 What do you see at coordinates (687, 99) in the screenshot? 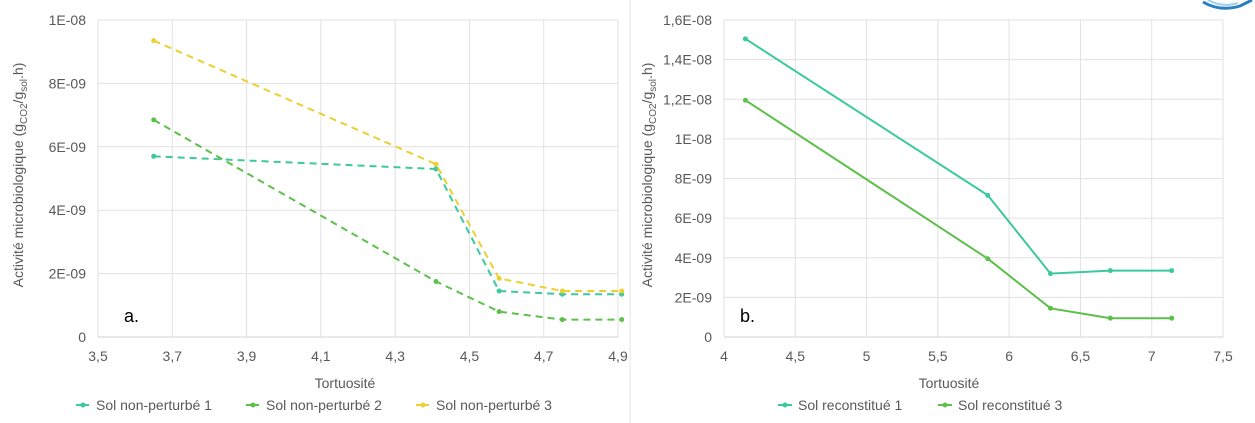
I see `y-tick-label: 1,2E-08` at bounding box center [687, 99].